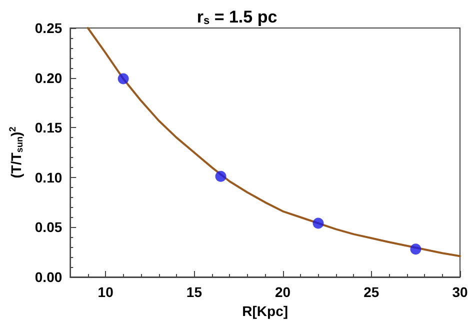  What do you see at coordinates (48, 227) in the screenshot?
I see `y-tick-label: 0.05` at bounding box center [48, 227].